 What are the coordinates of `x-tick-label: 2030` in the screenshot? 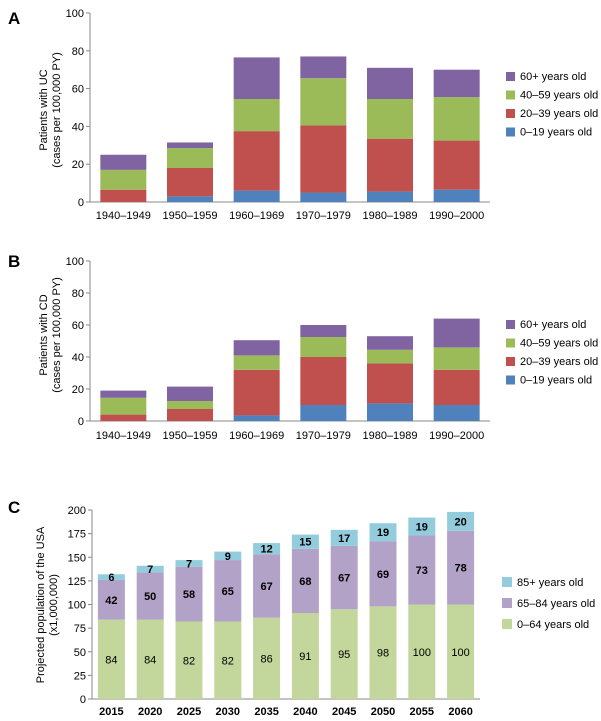 It's located at (228, 712).